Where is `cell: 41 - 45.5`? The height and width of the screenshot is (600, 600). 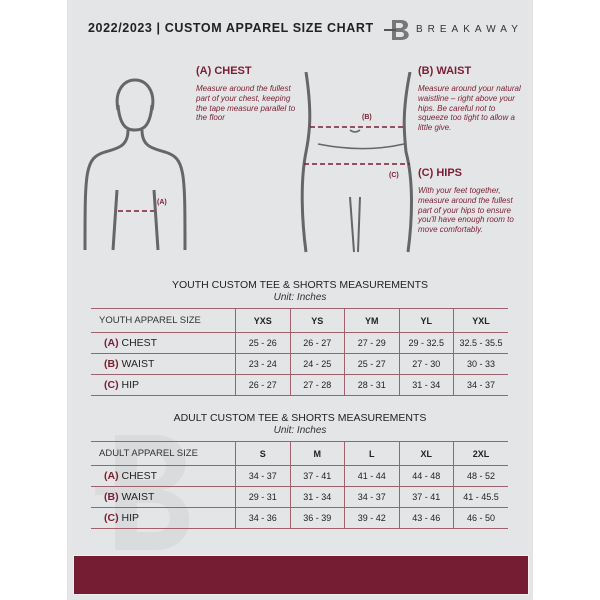
cell: 41 - 45.5 is located at coordinates (480, 497).